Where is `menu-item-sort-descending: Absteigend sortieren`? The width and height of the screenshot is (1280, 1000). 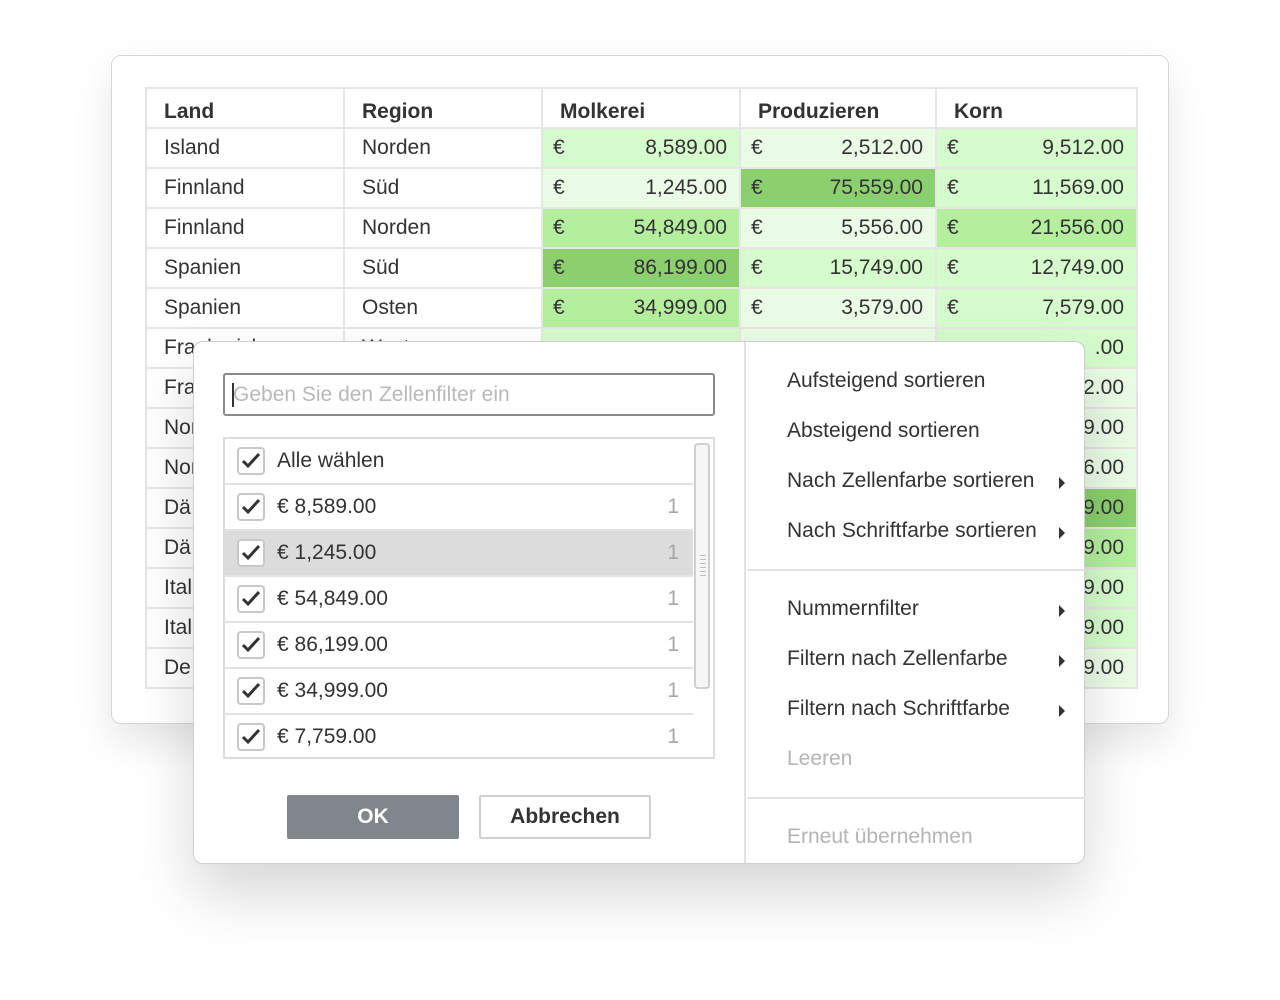 menu-item-sort-descending: Absteigend sortieren is located at coordinates (932, 434).